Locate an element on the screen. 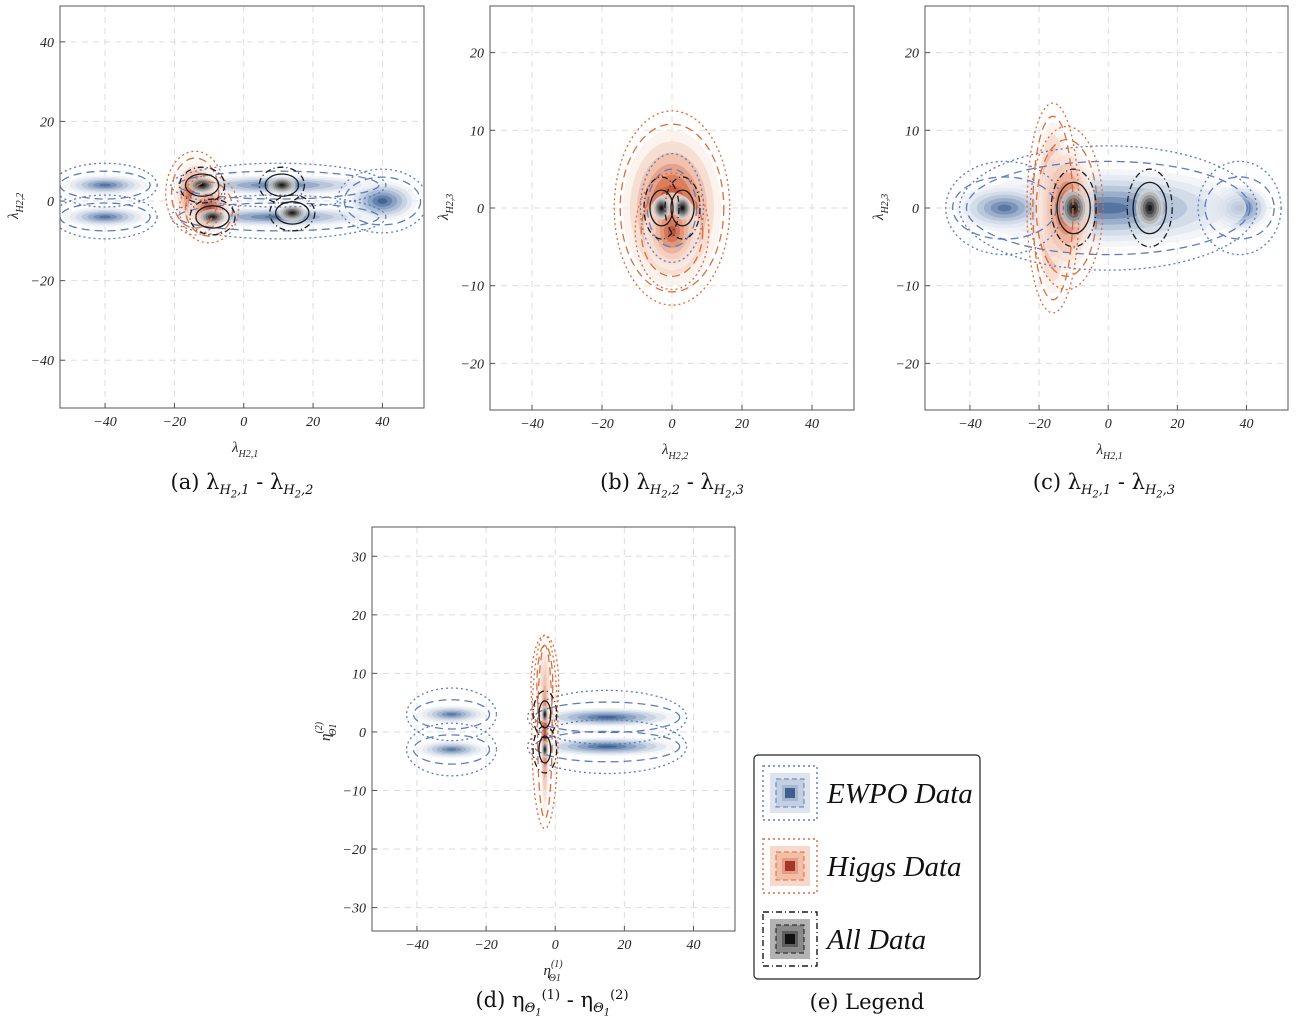 The width and height of the screenshot is (1300, 1027). y-axis-label-a: λH2,2 is located at coordinates (16, 206).